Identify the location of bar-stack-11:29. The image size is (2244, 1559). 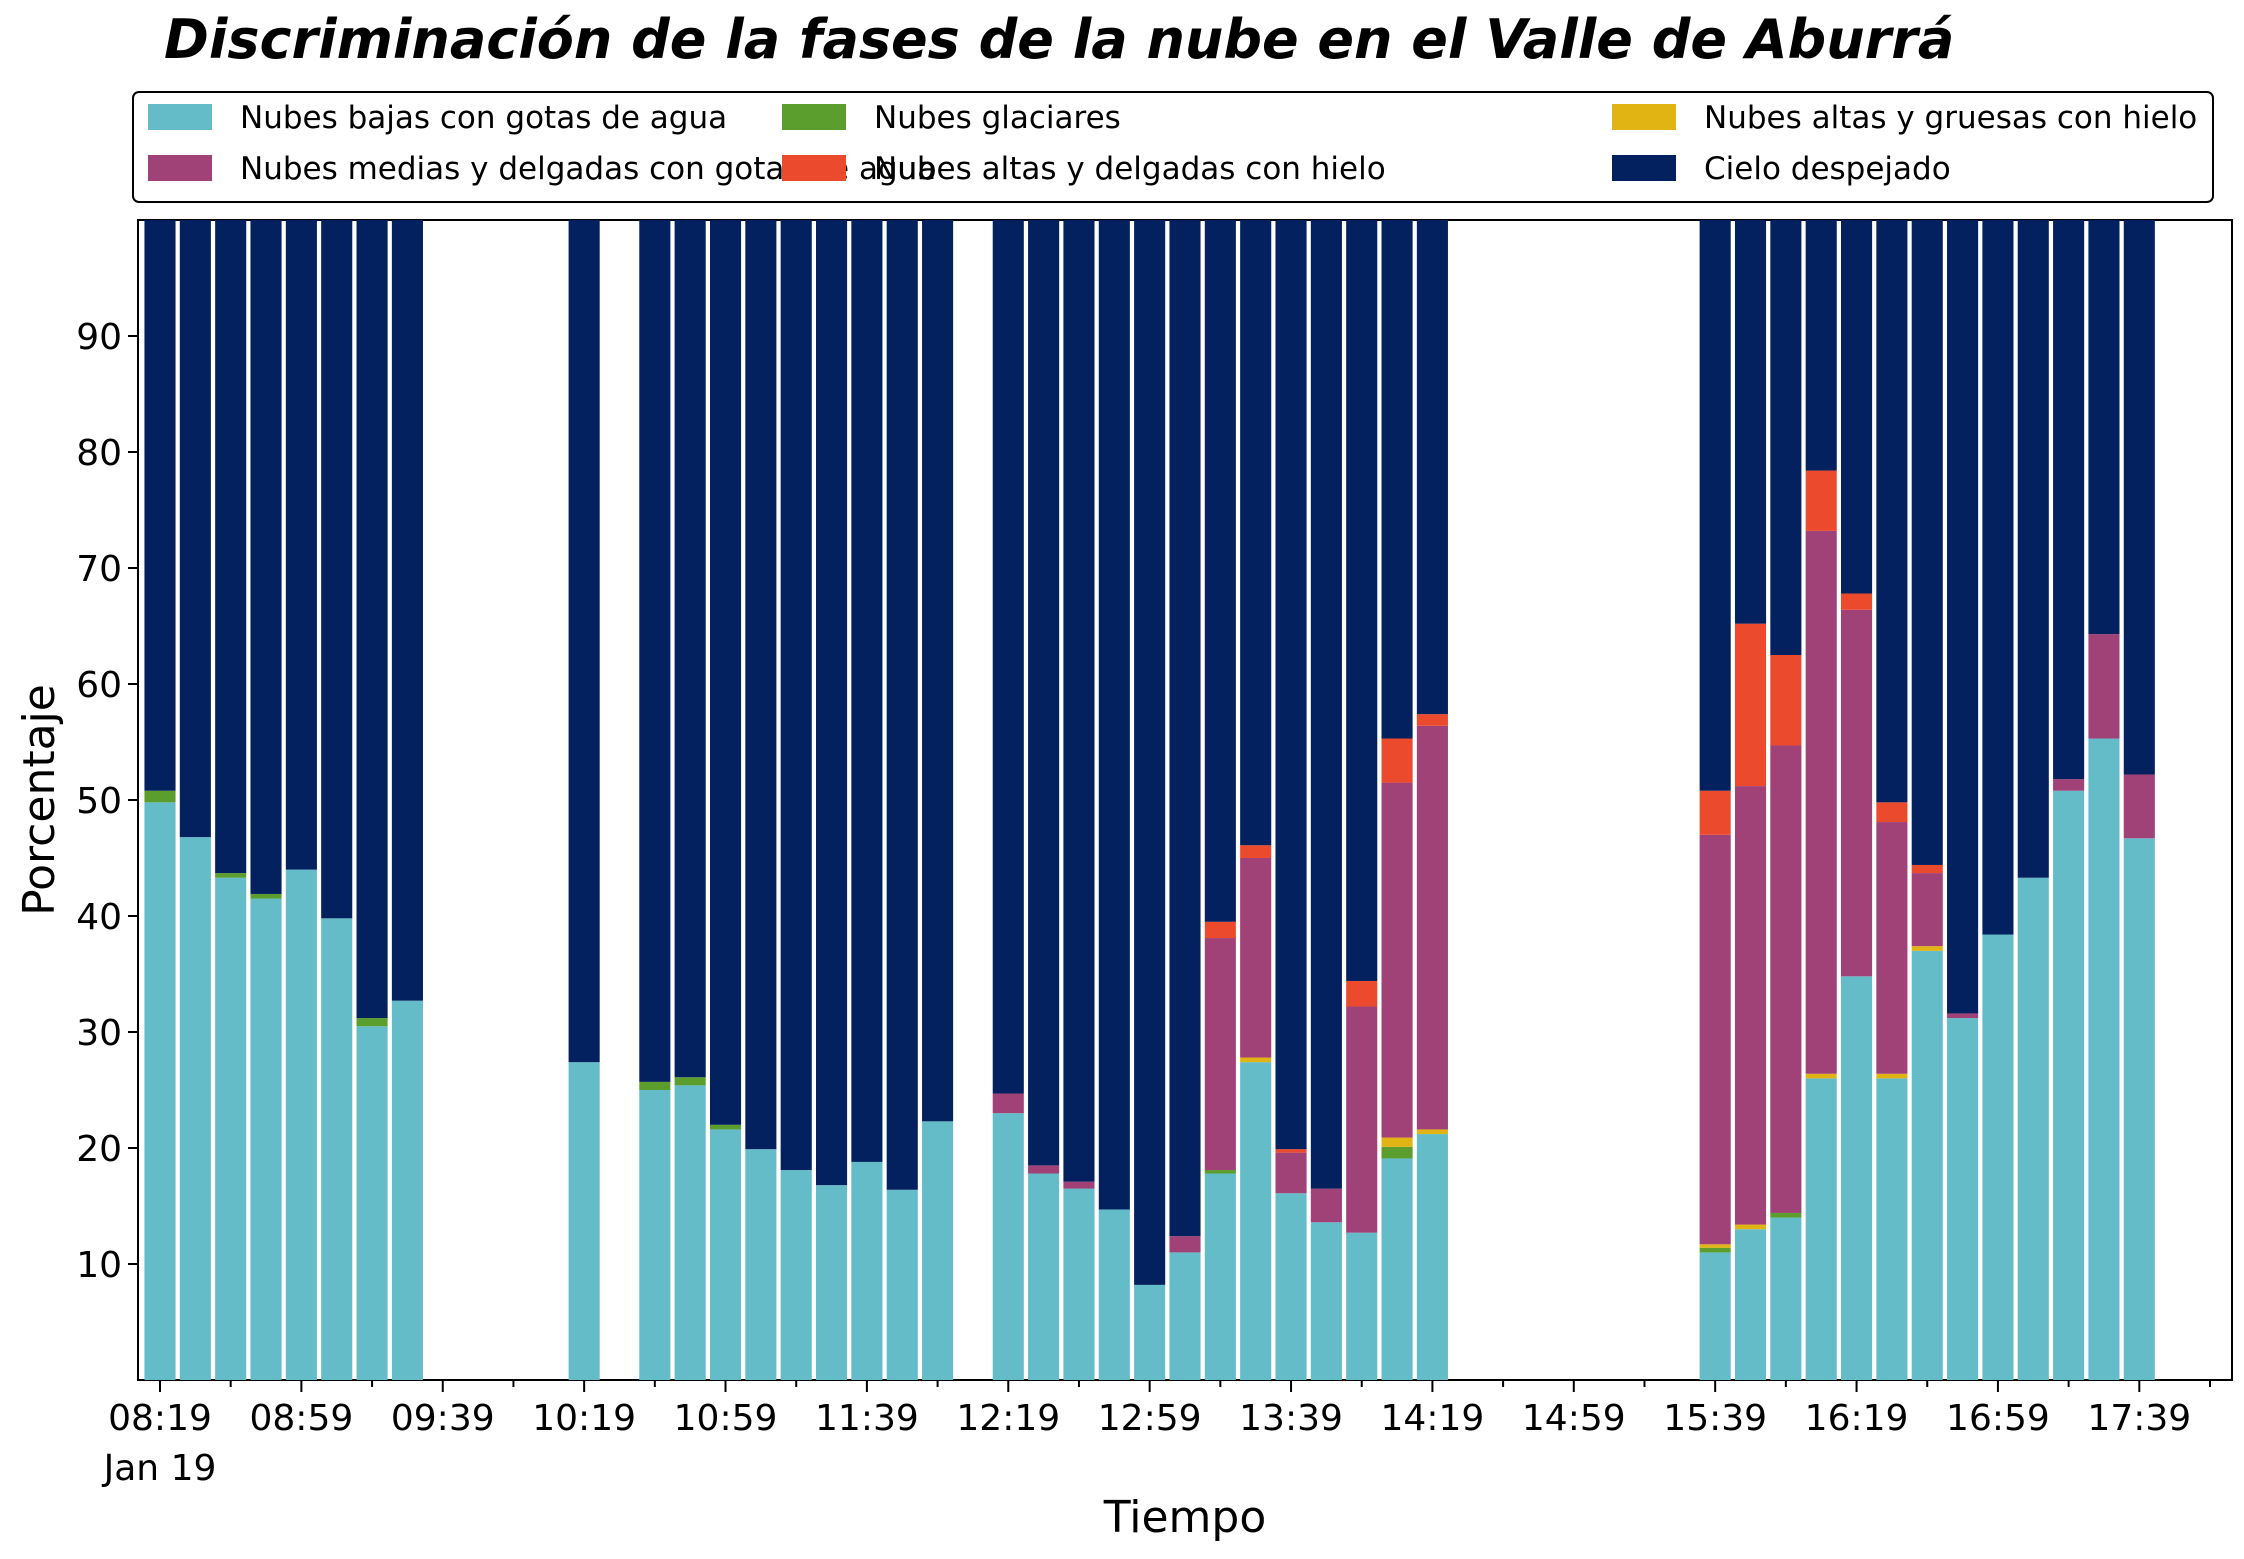
(832, 800).